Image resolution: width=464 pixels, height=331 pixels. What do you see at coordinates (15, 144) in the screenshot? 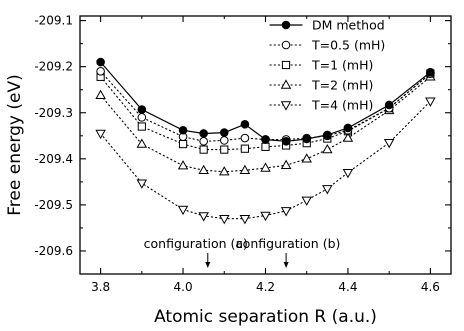
I see `y-axis-label: Free energy (eV)` at bounding box center [15, 144].